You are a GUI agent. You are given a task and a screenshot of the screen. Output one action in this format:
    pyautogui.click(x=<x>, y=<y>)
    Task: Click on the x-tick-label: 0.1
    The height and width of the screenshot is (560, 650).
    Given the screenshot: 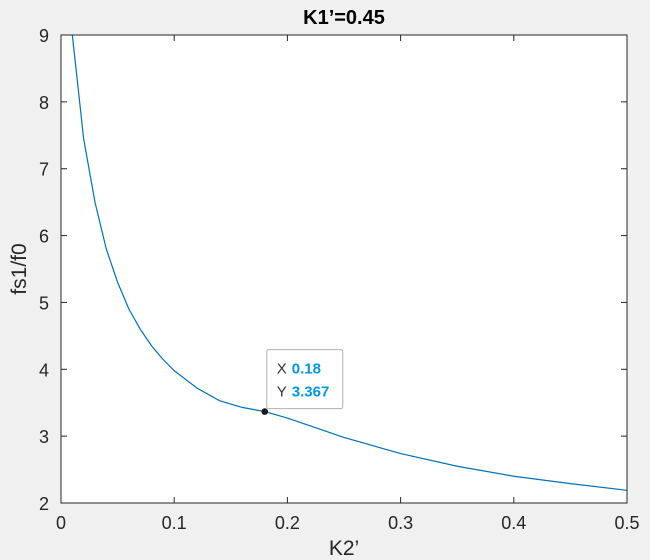 What is the action you would take?
    pyautogui.click(x=174, y=523)
    